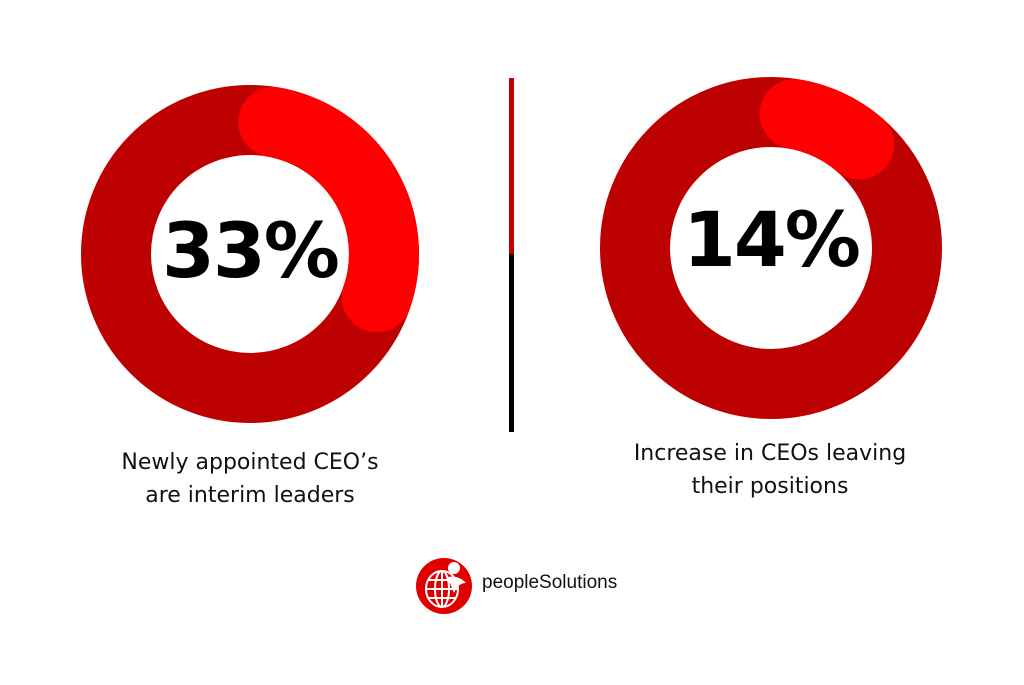  Describe the element at coordinates (770, 453) in the screenshot. I see `caption-right-line-1: Increase in CEOs leaving` at that location.